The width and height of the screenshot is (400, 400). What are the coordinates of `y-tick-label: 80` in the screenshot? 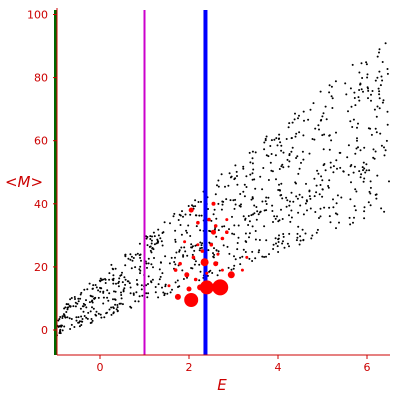 It's located at (41, 78).